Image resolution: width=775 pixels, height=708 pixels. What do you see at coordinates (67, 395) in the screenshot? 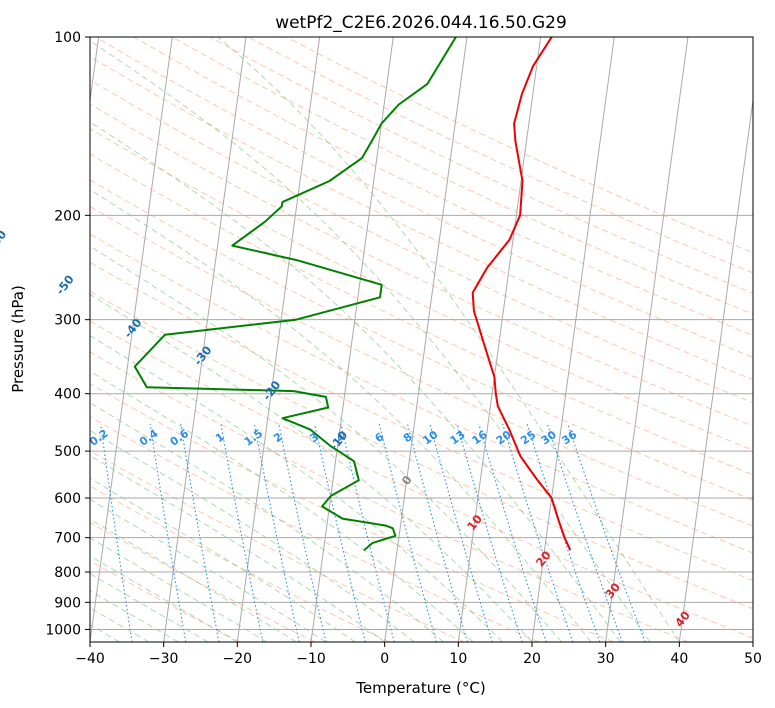
I see `y-tick-label: 400` at bounding box center [67, 395].